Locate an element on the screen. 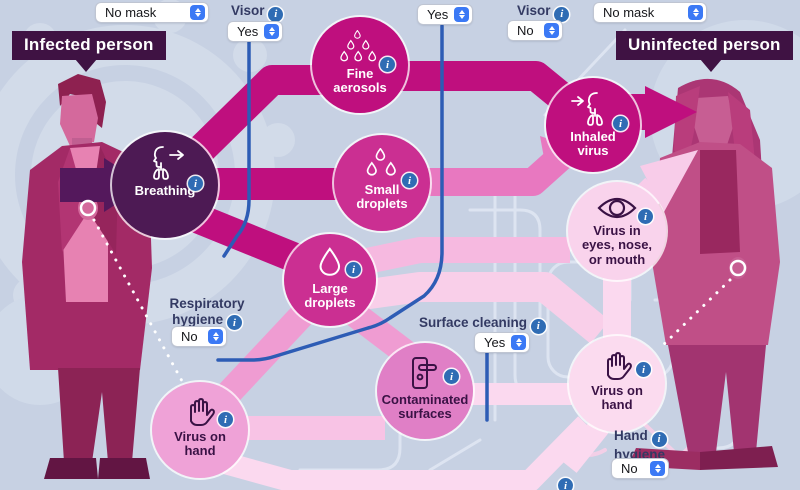 The image size is (800, 490). hand-hygiene-label-line2: hygiene is located at coordinates (640, 454).